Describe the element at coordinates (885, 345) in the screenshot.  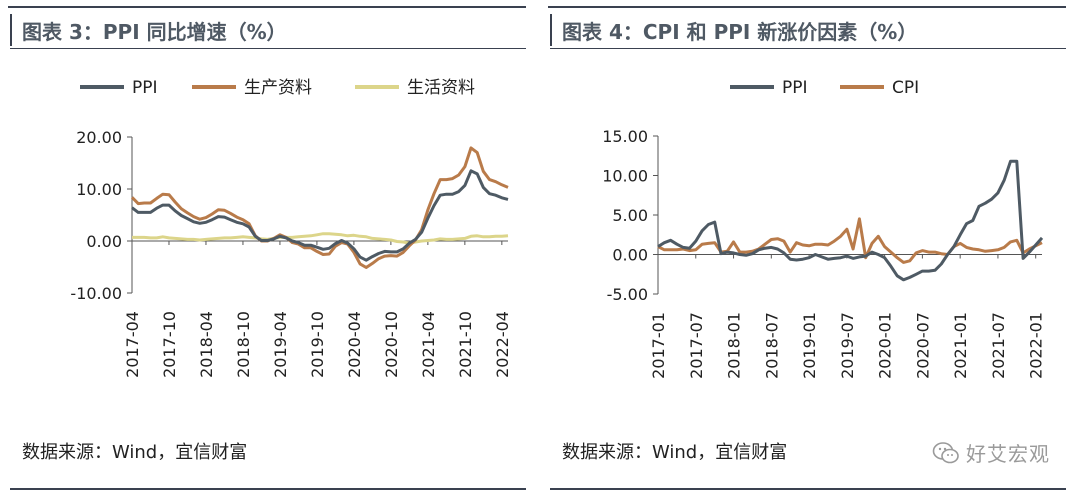
I see `x-tick-label: 2020-01` at that location.